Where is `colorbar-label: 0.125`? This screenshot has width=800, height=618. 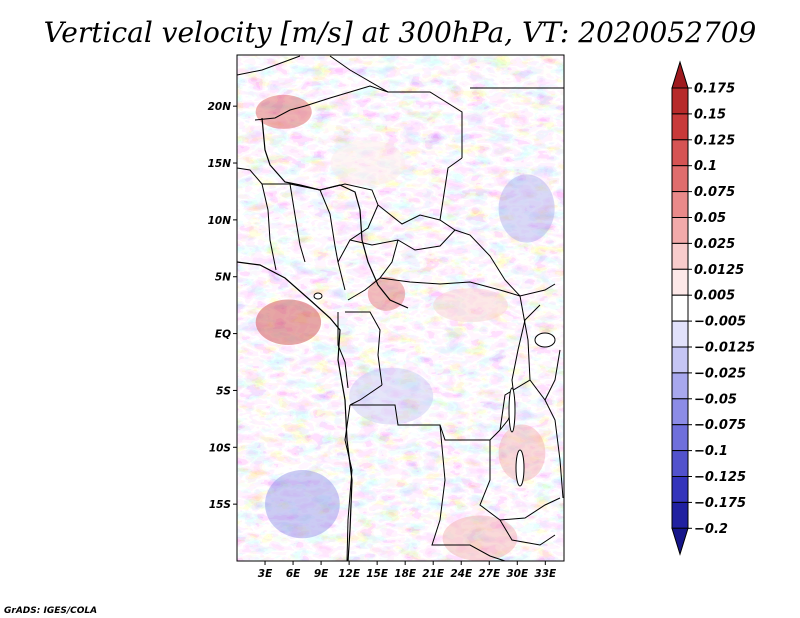 colorbar-label: 0.125 is located at coordinates (714, 140).